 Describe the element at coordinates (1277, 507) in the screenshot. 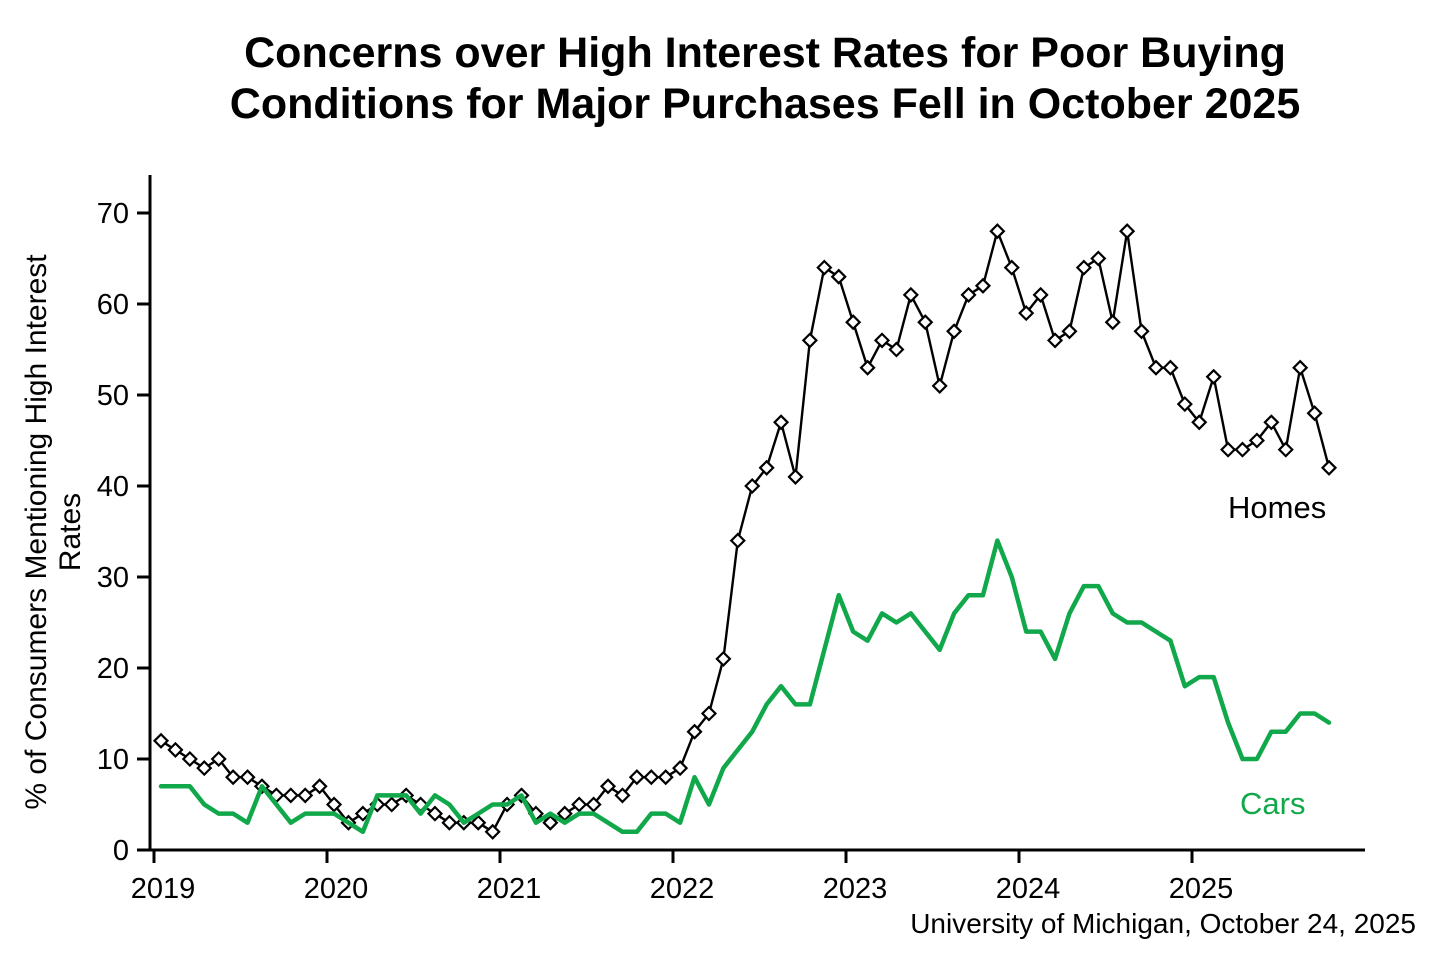

I see `homes-series-label: Homes` at that location.